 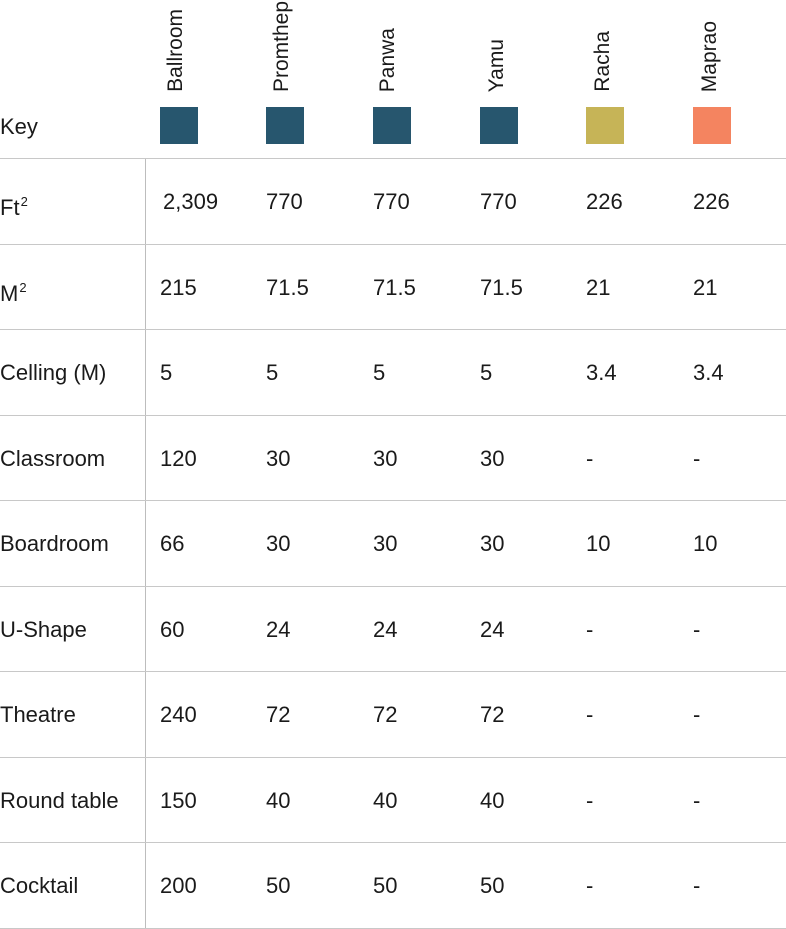 I want to click on key-swatch-panwa, so click(x=392, y=125).